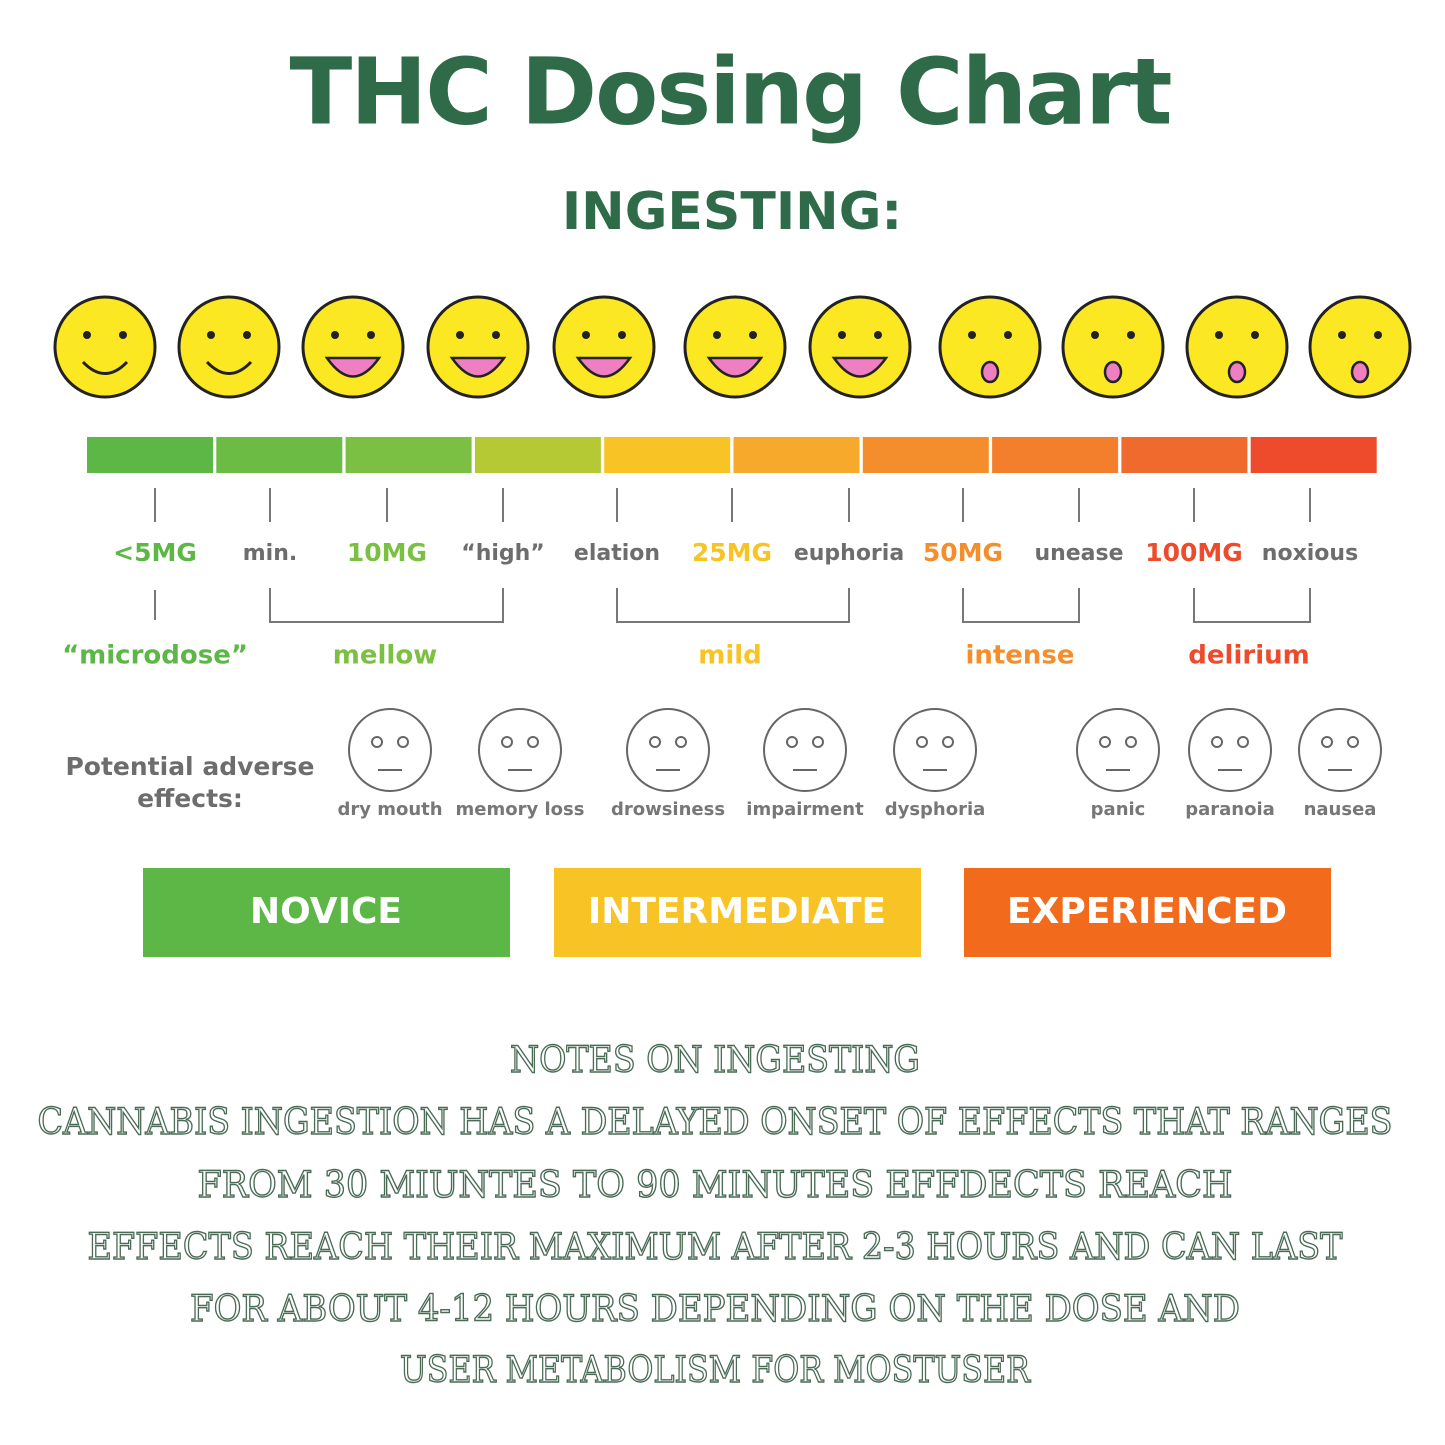 Image resolution: width=1445 pixels, height=1445 pixels. What do you see at coordinates (715, 1060) in the screenshot?
I see `notes-title: NOTES ON INGESTING` at bounding box center [715, 1060].